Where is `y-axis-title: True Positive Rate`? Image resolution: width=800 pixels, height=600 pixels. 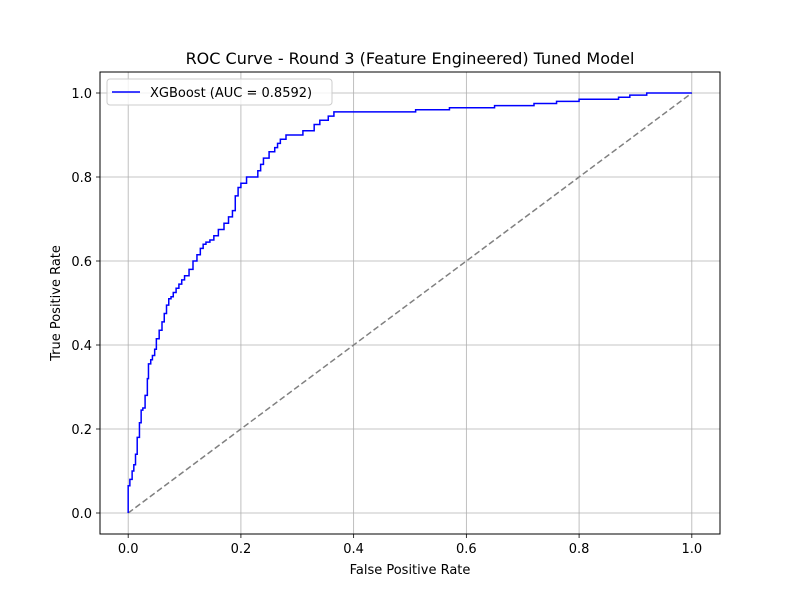
y-axis-title: True Positive Rate is located at coordinates (56, 303).